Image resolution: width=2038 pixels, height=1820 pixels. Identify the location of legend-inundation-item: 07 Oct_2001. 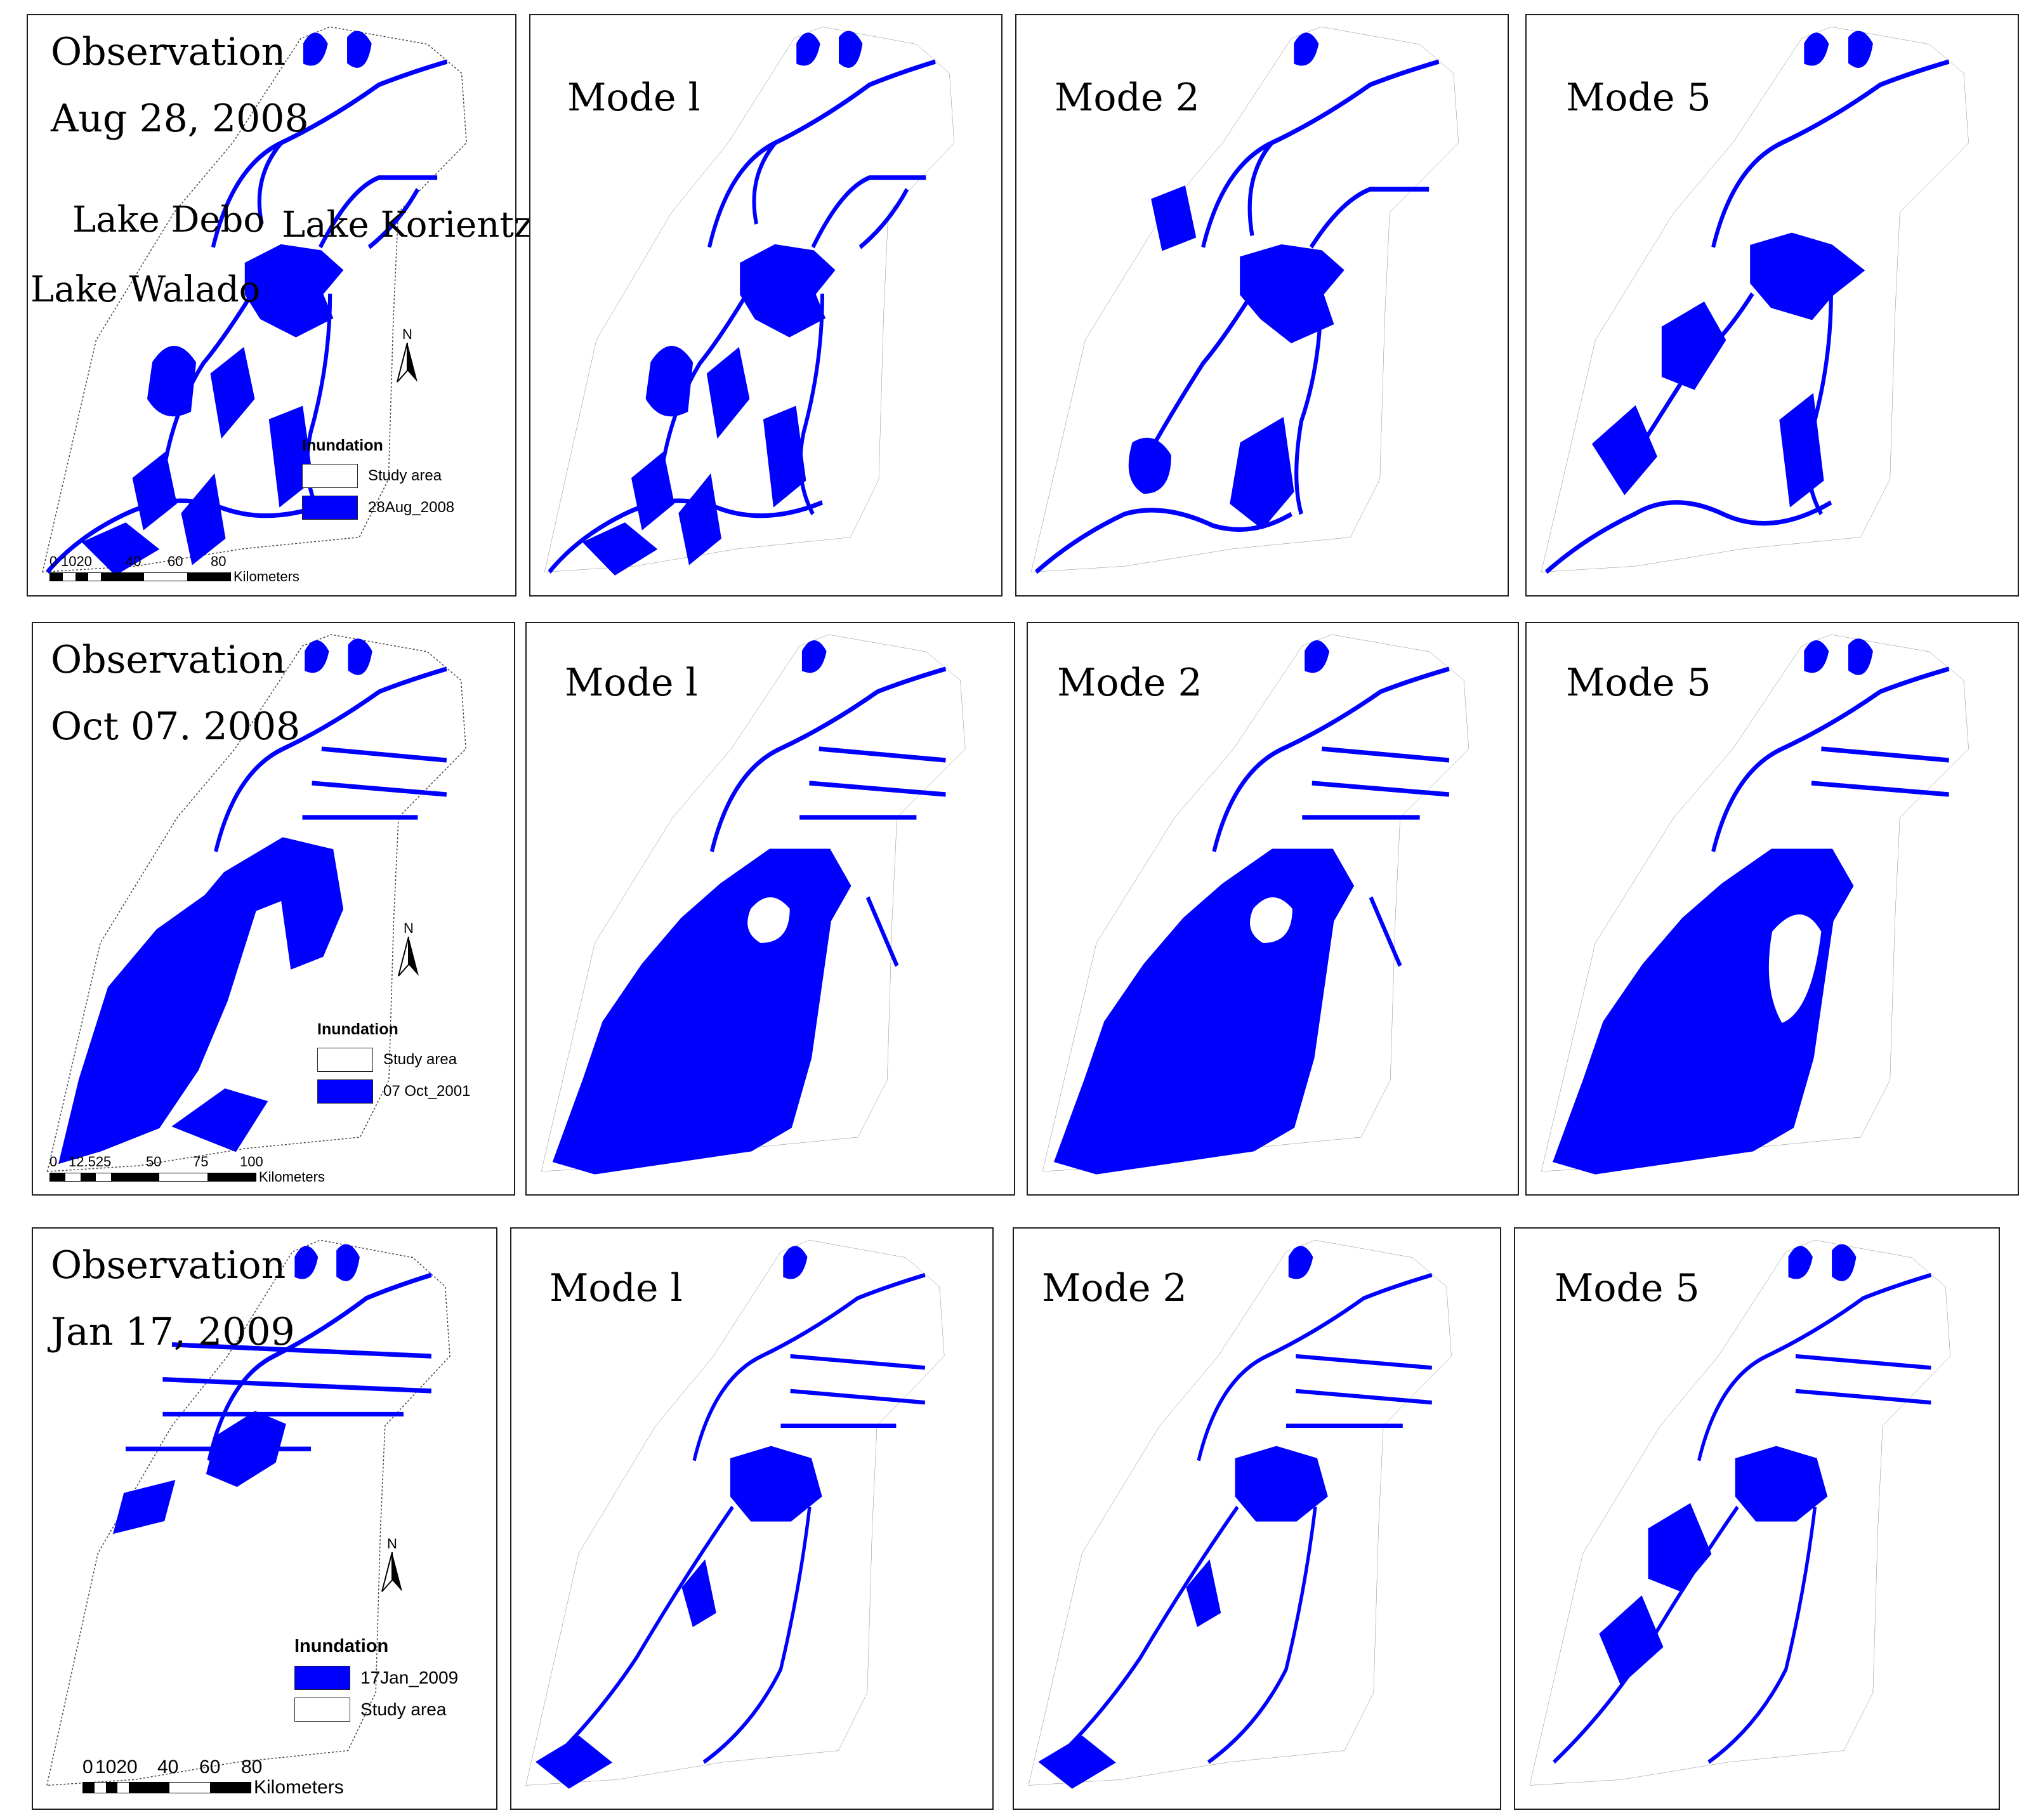
(427, 1091).